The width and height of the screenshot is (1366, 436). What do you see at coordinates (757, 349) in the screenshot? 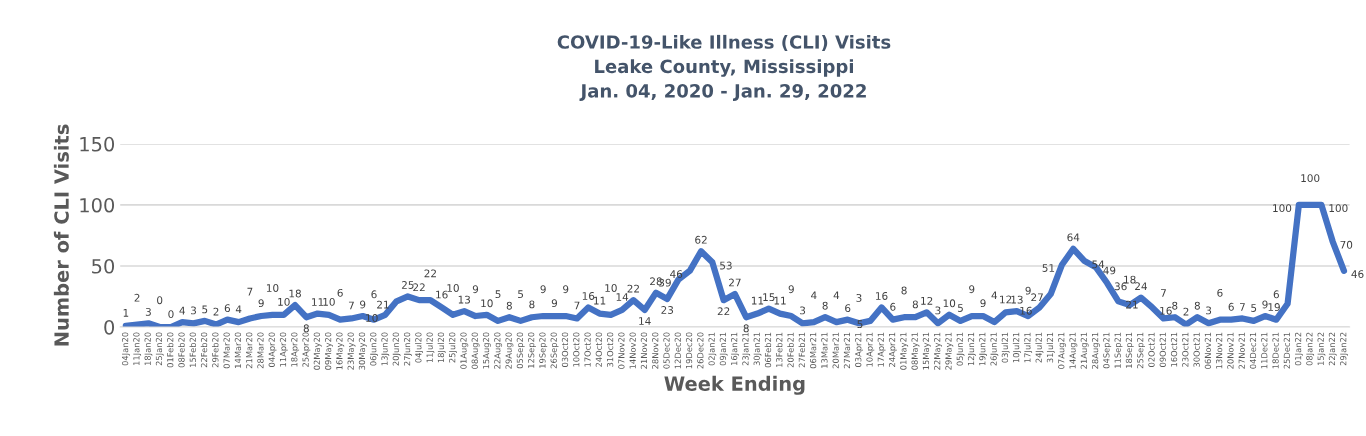
I see `x-tick-label: 30Jan21` at bounding box center [757, 349].